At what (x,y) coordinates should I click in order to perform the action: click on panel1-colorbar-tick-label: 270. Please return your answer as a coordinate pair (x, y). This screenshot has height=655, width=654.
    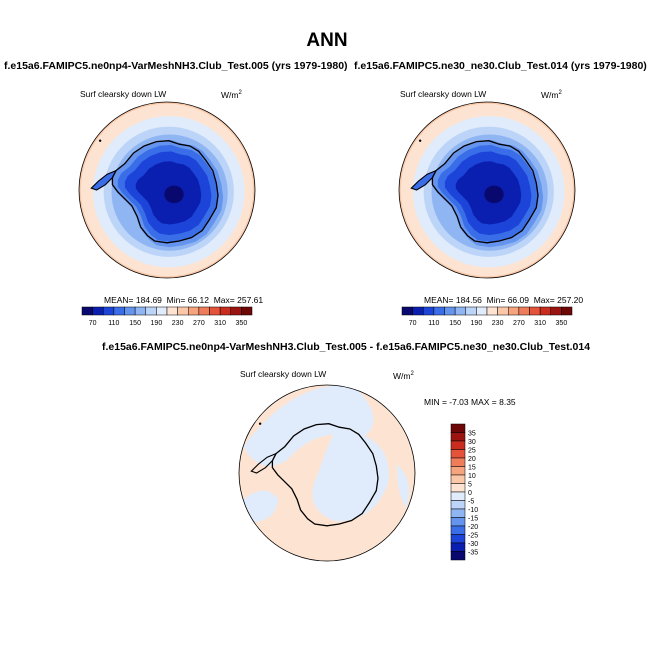
    Looking at the image, I should click on (199, 323).